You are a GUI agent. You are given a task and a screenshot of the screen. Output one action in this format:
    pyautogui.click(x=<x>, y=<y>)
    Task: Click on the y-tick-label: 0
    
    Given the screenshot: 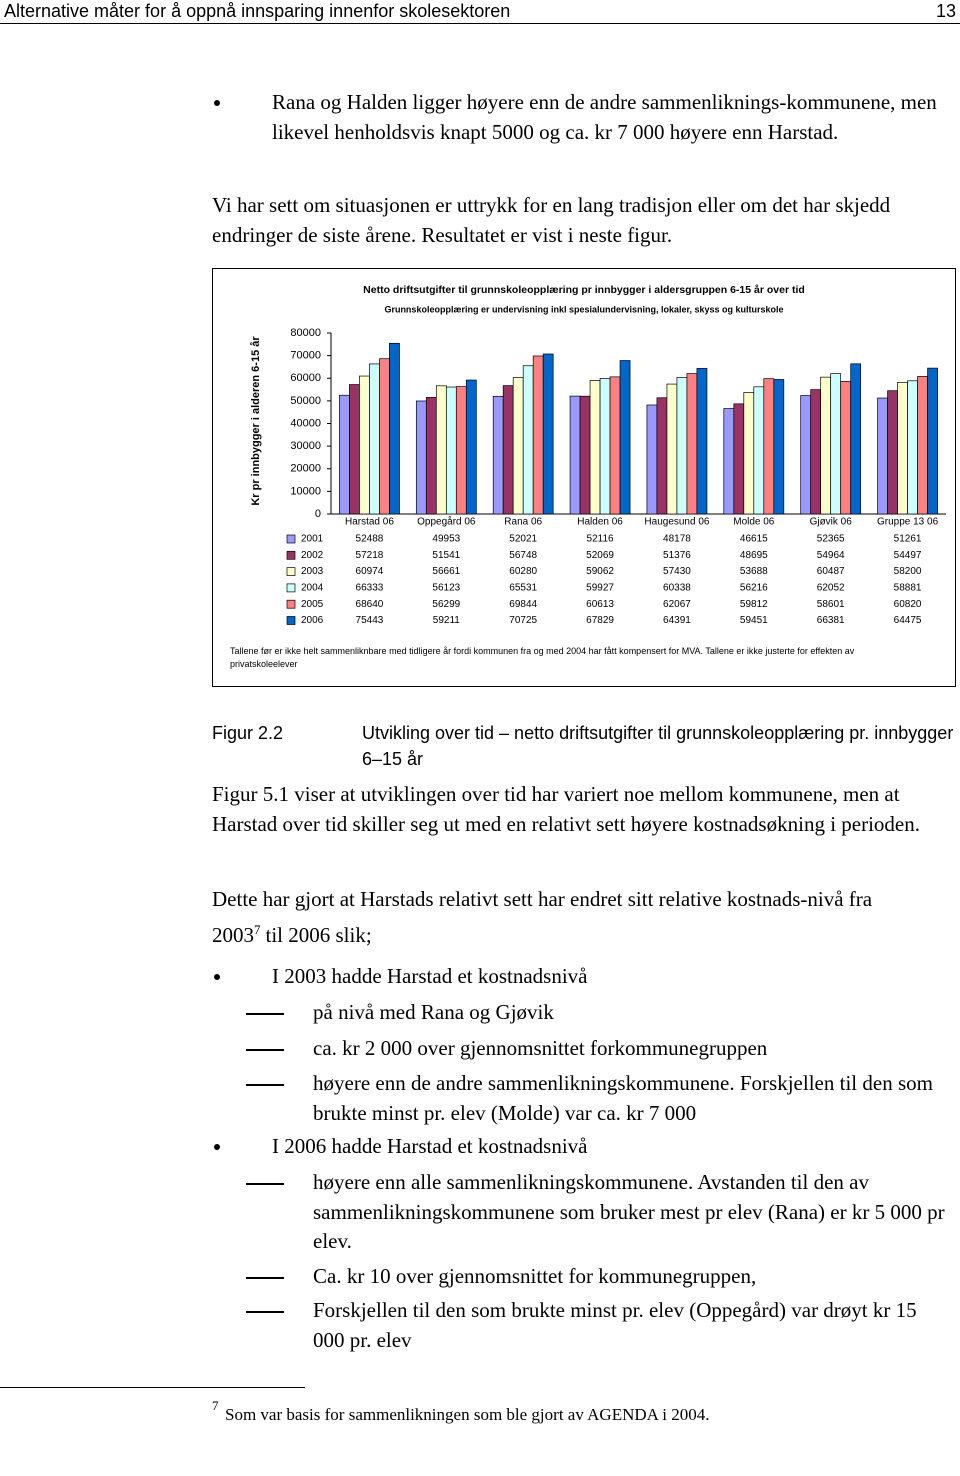 What is the action you would take?
    pyautogui.click(x=318, y=514)
    